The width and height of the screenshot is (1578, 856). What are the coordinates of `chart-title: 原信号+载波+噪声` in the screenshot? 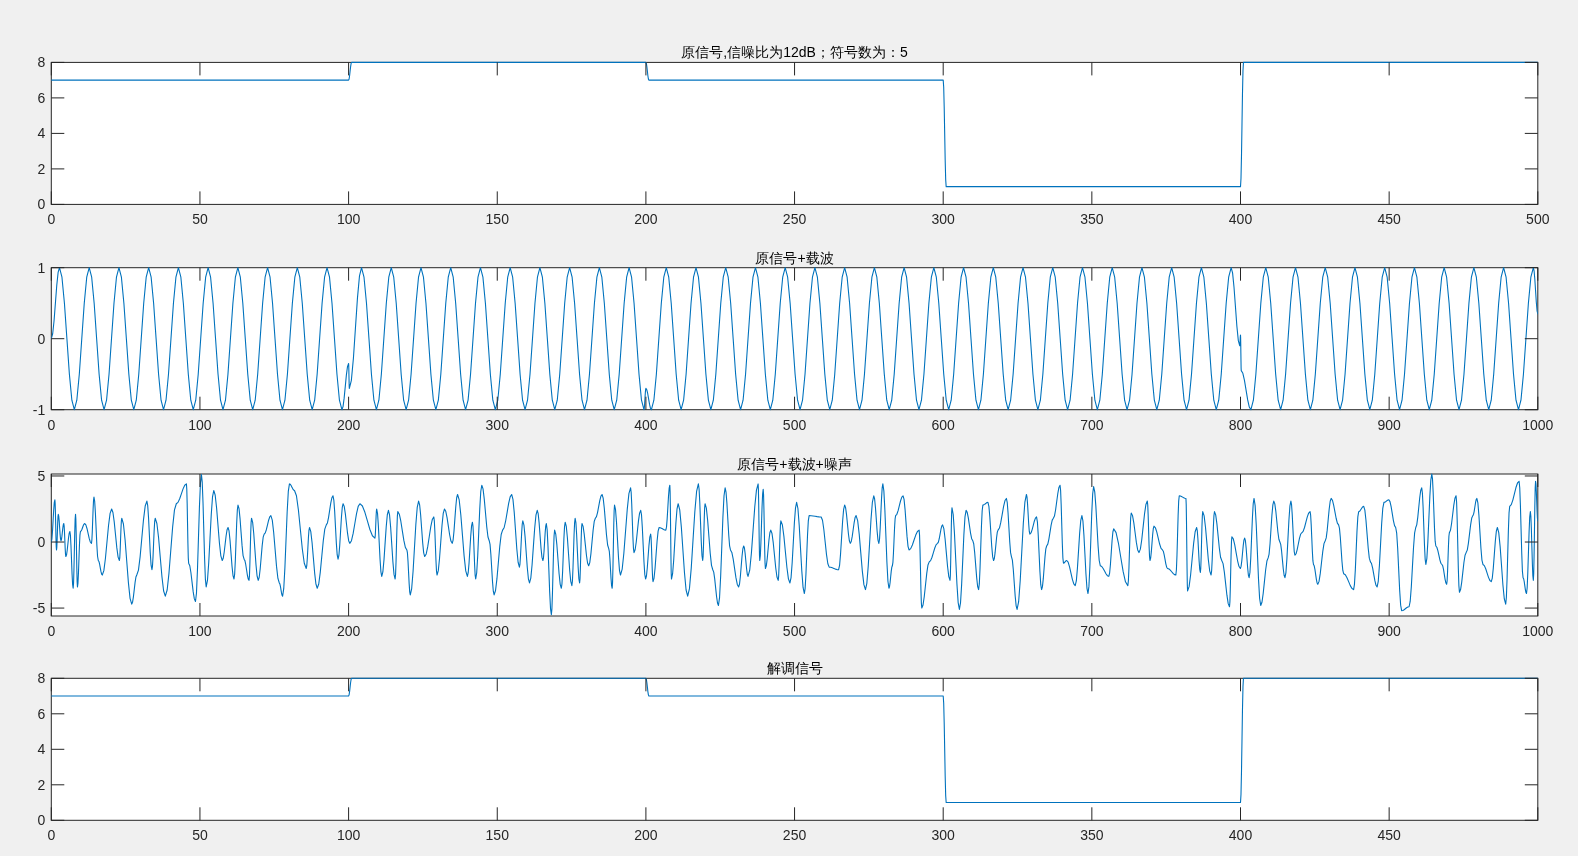 It's located at (794, 464).